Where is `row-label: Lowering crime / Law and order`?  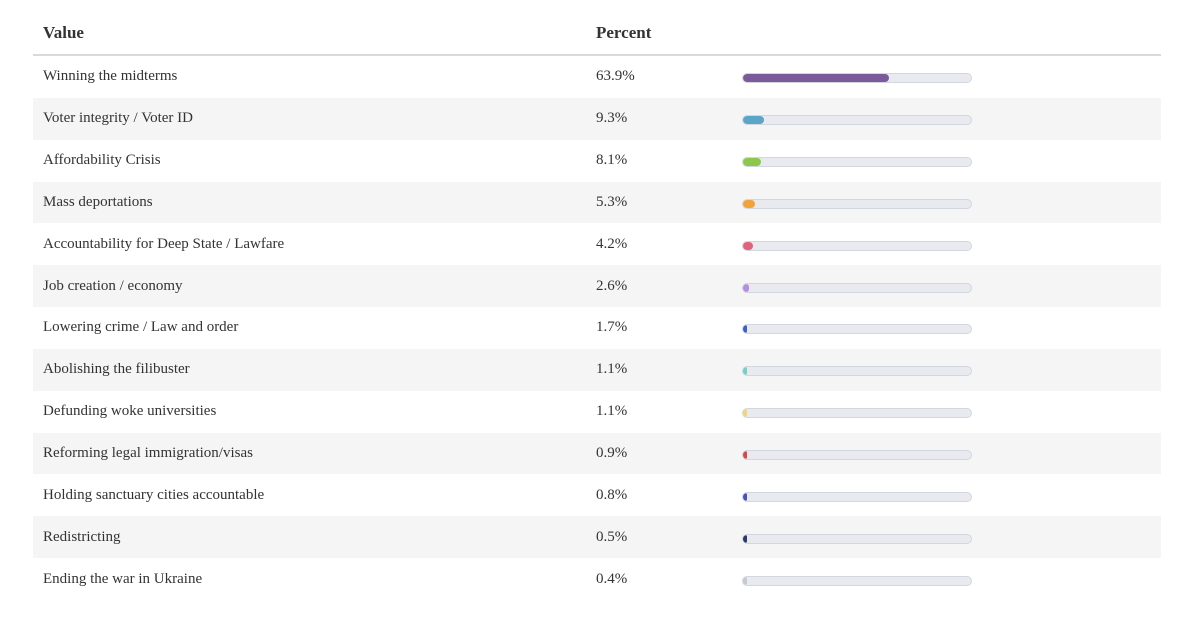
row-label: Lowering crime / Law and order is located at coordinates (141, 327).